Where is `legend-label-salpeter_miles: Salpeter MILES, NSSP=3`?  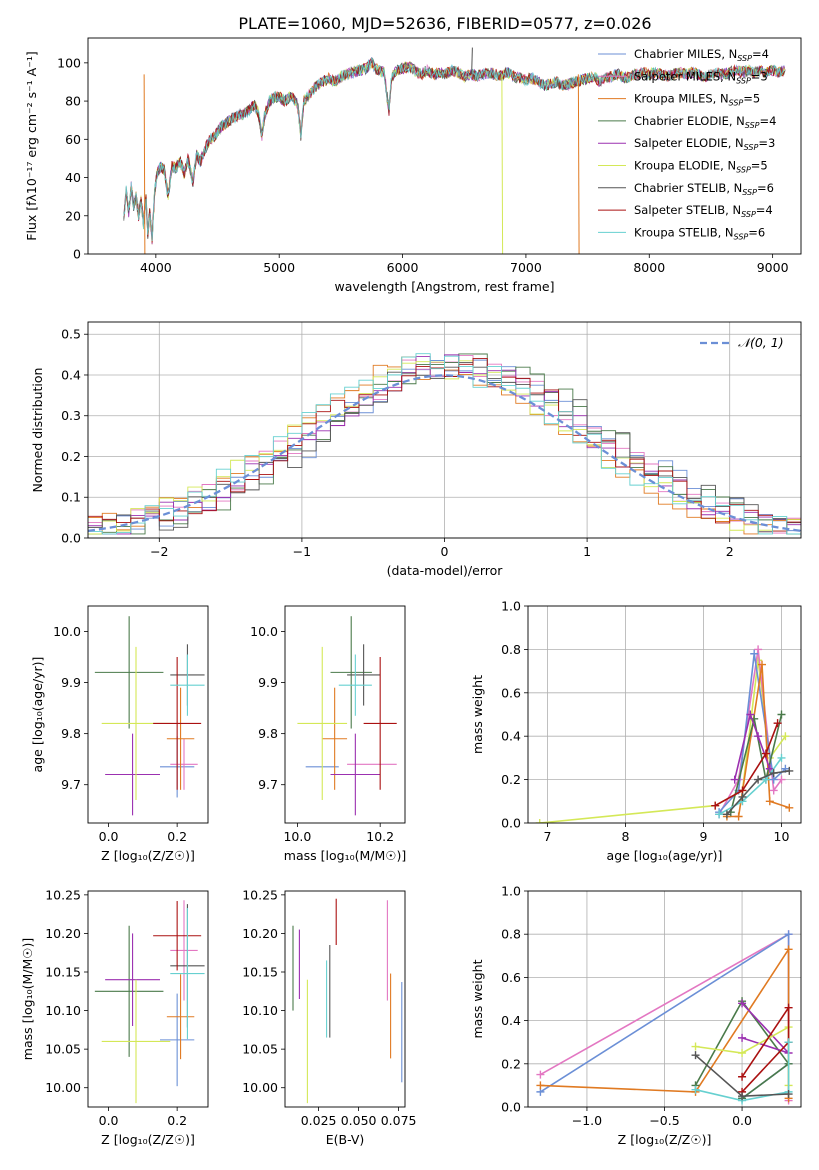 legend-label-salpeter_miles: Salpeter MILES, NSSP=3 is located at coordinates (701, 77).